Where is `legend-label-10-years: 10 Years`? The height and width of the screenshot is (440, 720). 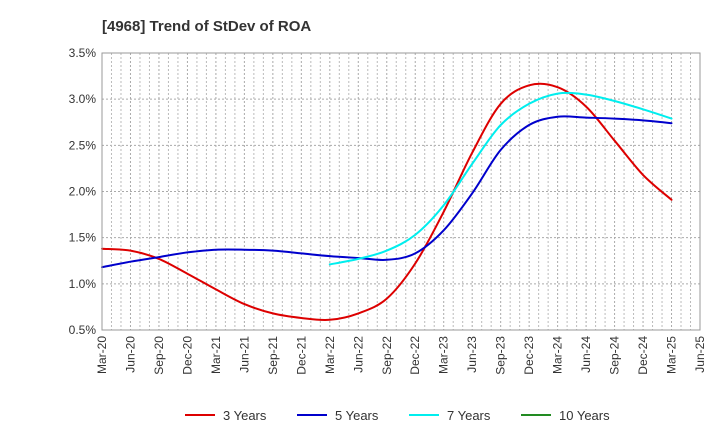
legend-label-10-years: 10 Years is located at coordinates (584, 415).